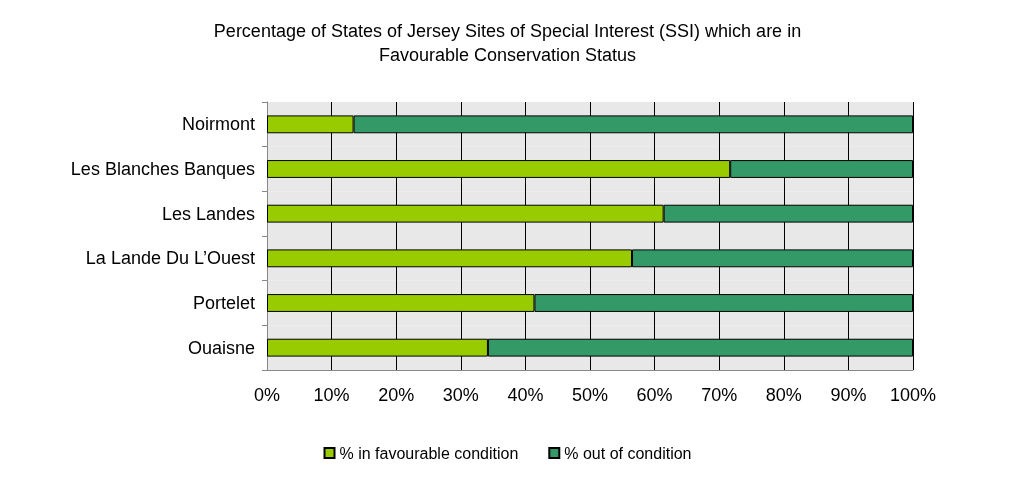  I want to click on x-tick-label: 10%, so click(331, 395).